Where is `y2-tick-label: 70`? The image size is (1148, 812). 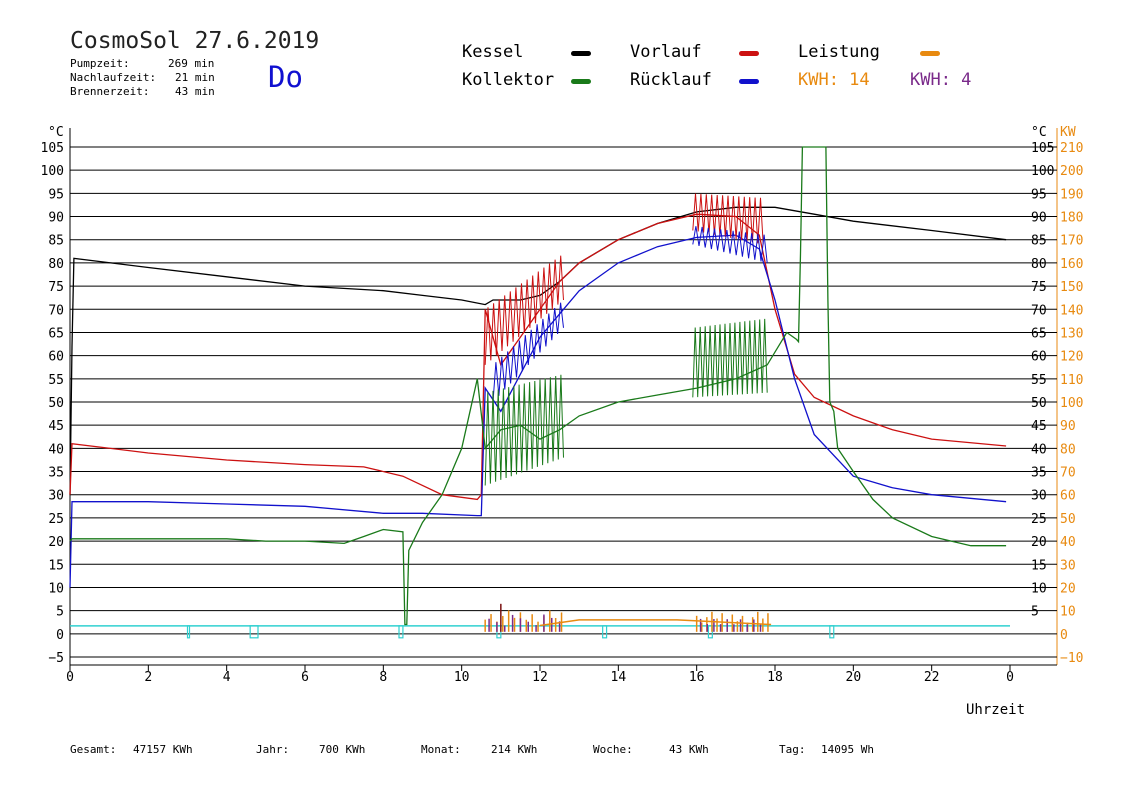
y2-tick-label: 70 is located at coordinates (1068, 473).